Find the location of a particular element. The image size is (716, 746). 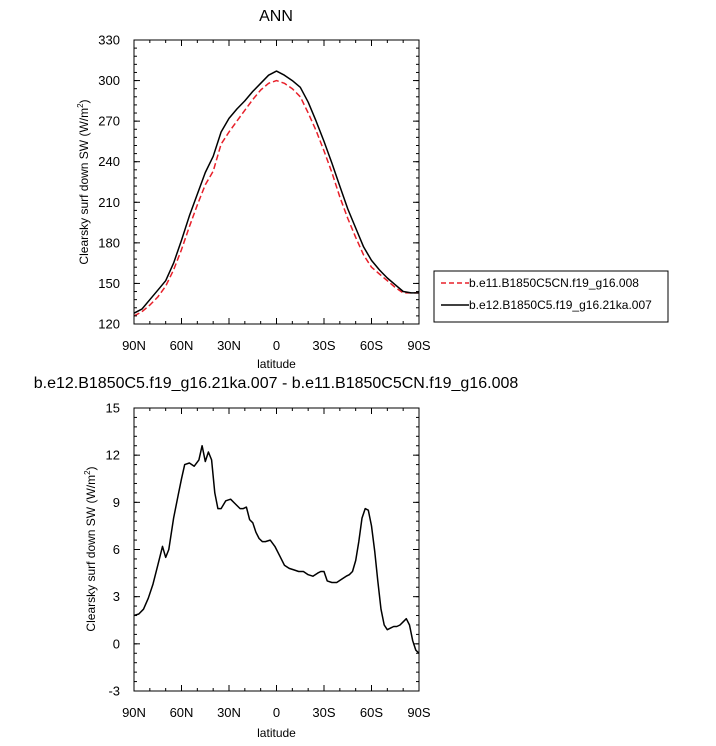

y-tick-label: 270 is located at coordinates (109, 121).